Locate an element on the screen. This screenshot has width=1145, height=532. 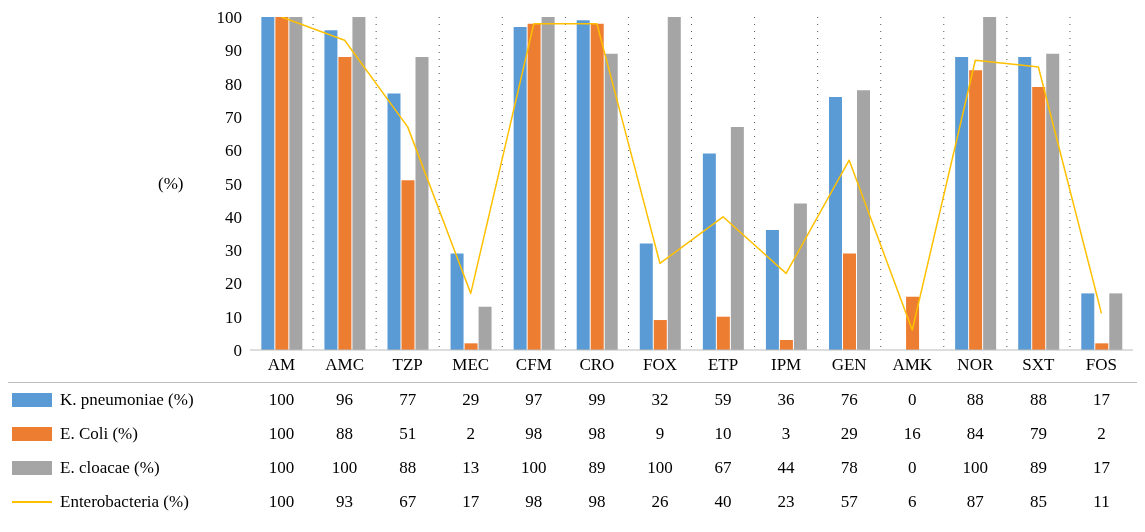
y-tick-label: 60 is located at coordinates (233, 151).